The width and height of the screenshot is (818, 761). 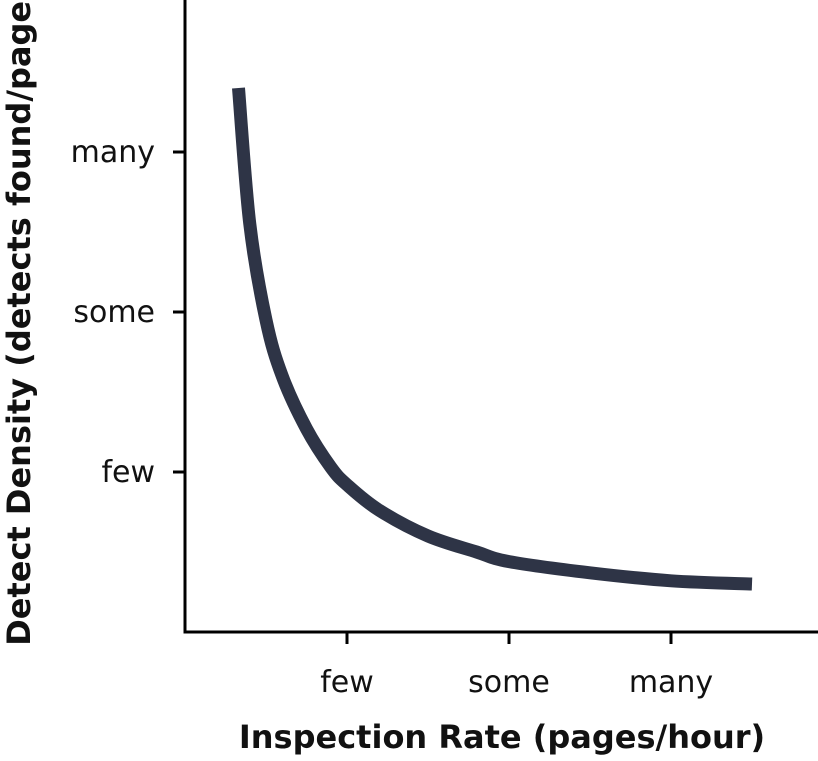 I want to click on y-tick-label: some, so click(x=114, y=312).